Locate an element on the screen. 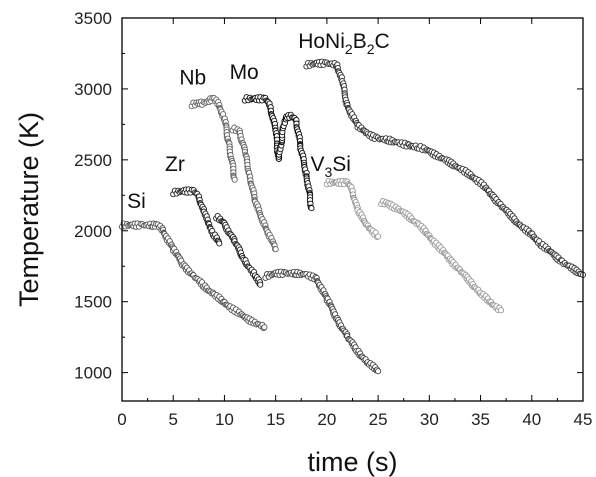 The height and width of the screenshot is (477, 596). y-tick-label: 2000 is located at coordinates (93, 231).